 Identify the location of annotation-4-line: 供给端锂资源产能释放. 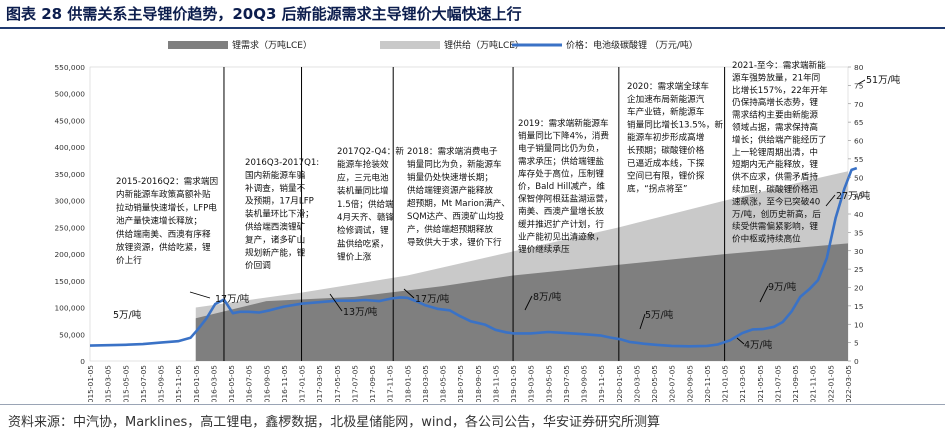
(450, 190).